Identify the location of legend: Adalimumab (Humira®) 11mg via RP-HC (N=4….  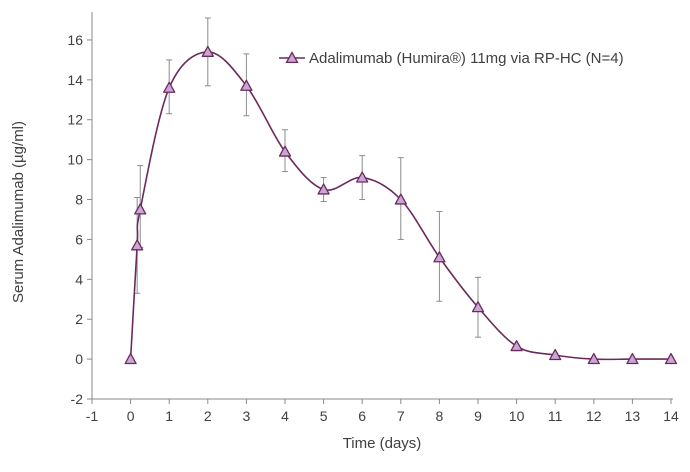
(451, 58).